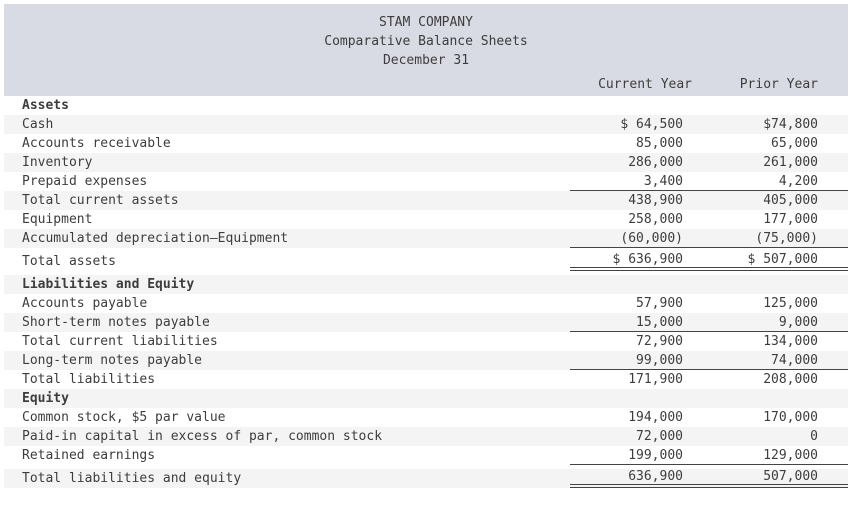 This screenshot has height=512, width=854. I want to click on table-row: Inventory 286,000 261,000, so click(426, 162).